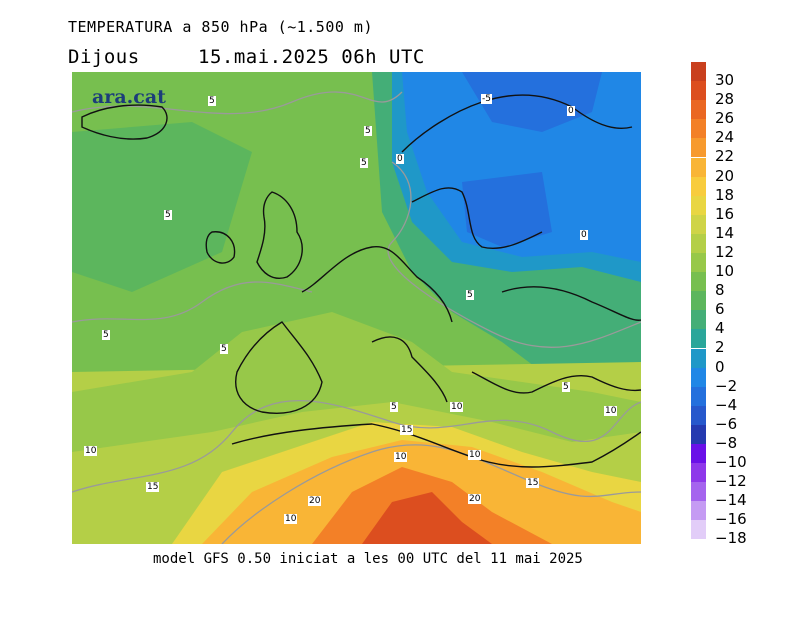 This screenshot has width=800, height=617. Describe the element at coordinates (726, 404) in the screenshot. I see `legend-label: −4` at that location.